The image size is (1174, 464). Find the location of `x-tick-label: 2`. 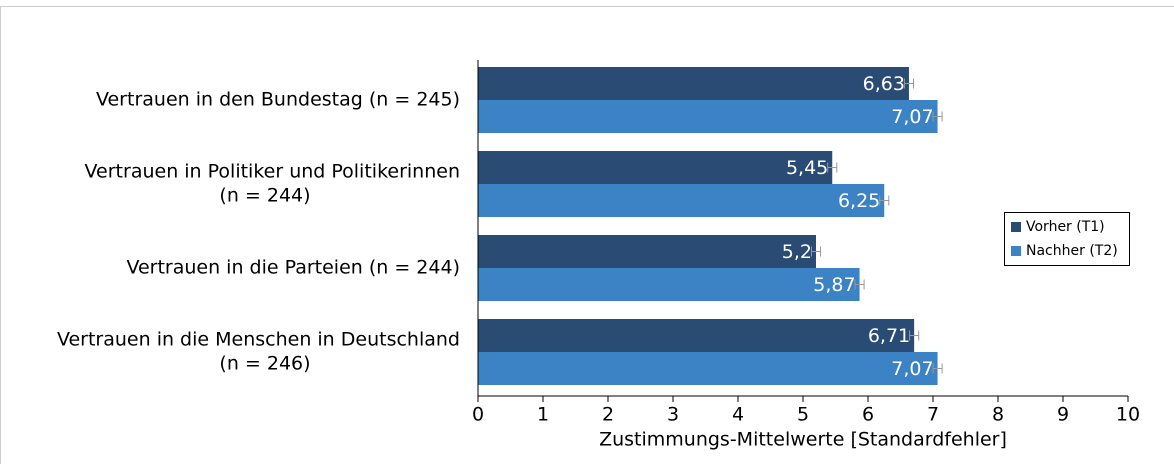

x-tick-label: 2 is located at coordinates (608, 415).